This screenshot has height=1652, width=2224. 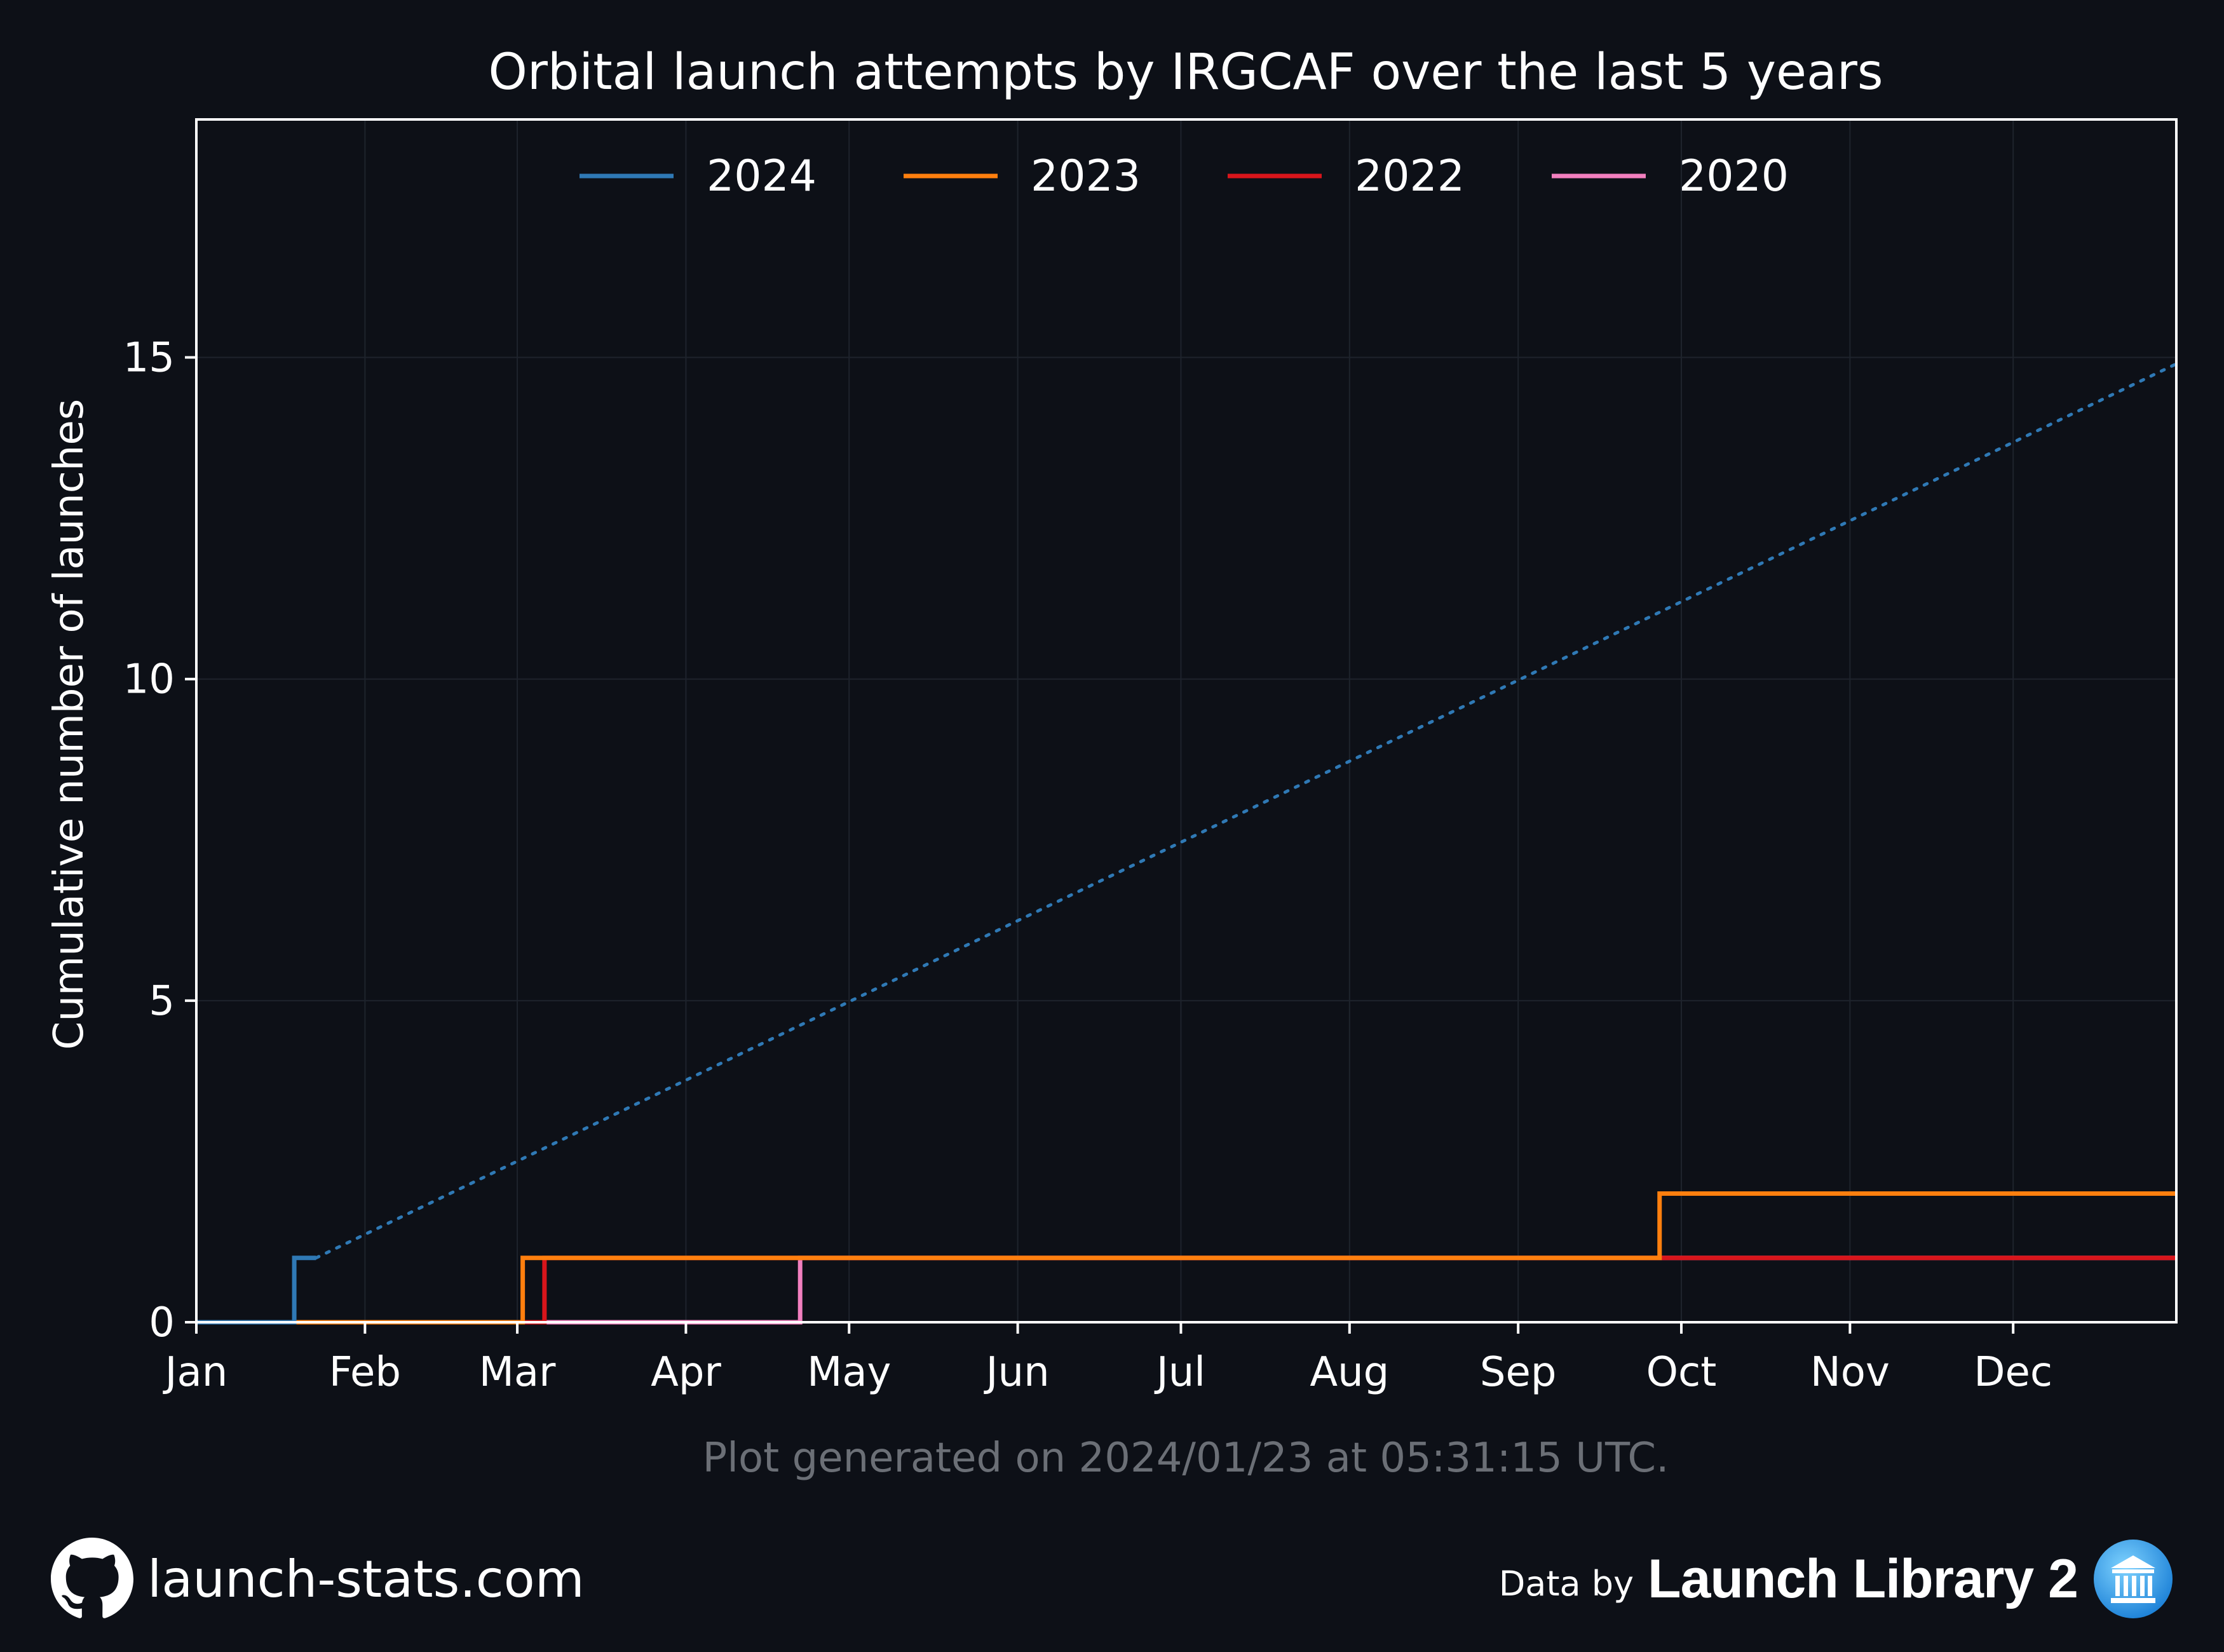 What do you see at coordinates (517, 1372) in the screenshot?
I see `x-tick-label: Mar` at bounding box center [517, 1372].